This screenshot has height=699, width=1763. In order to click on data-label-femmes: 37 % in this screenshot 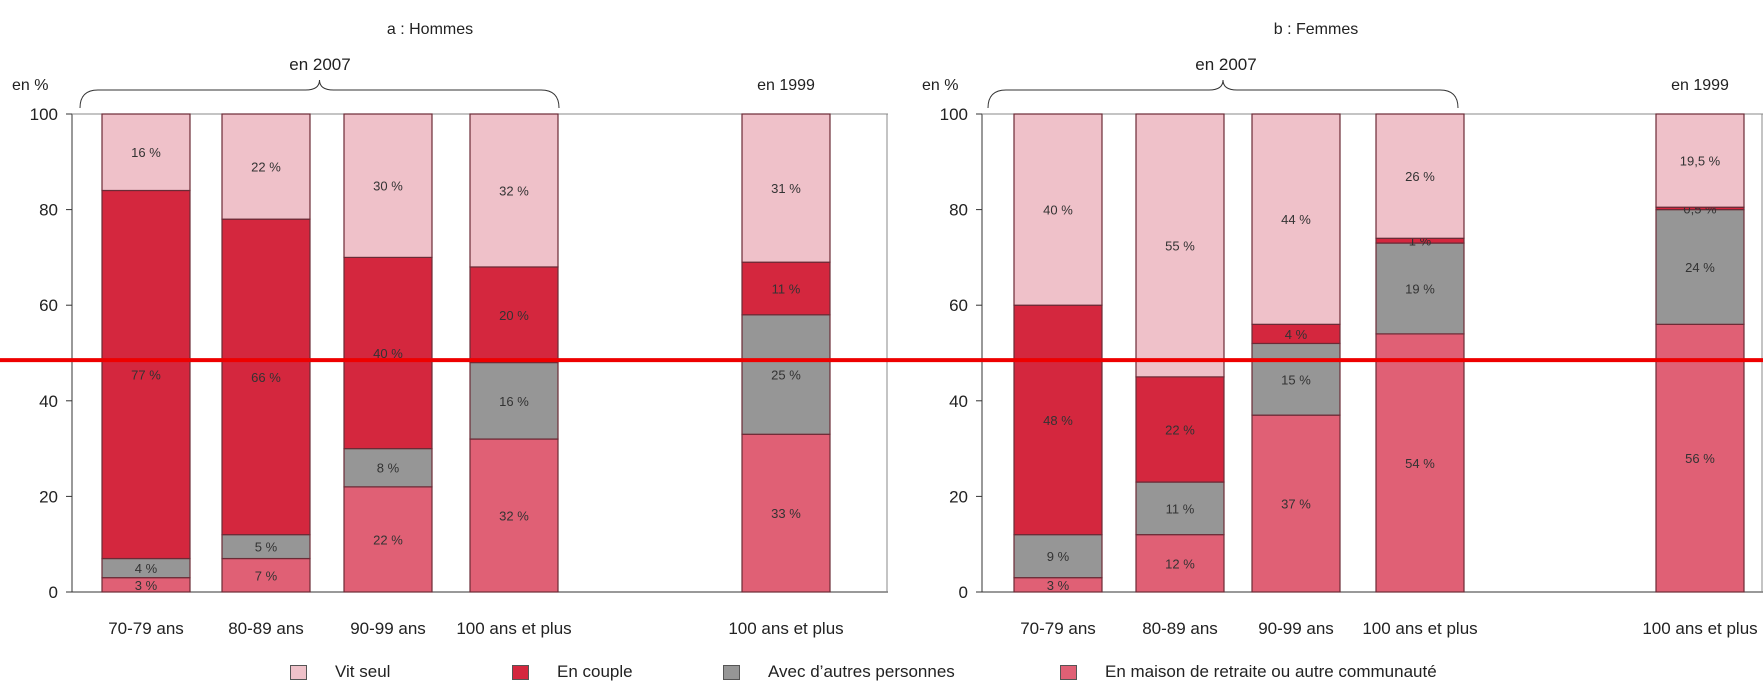, I will do `click(1296, 504)`.